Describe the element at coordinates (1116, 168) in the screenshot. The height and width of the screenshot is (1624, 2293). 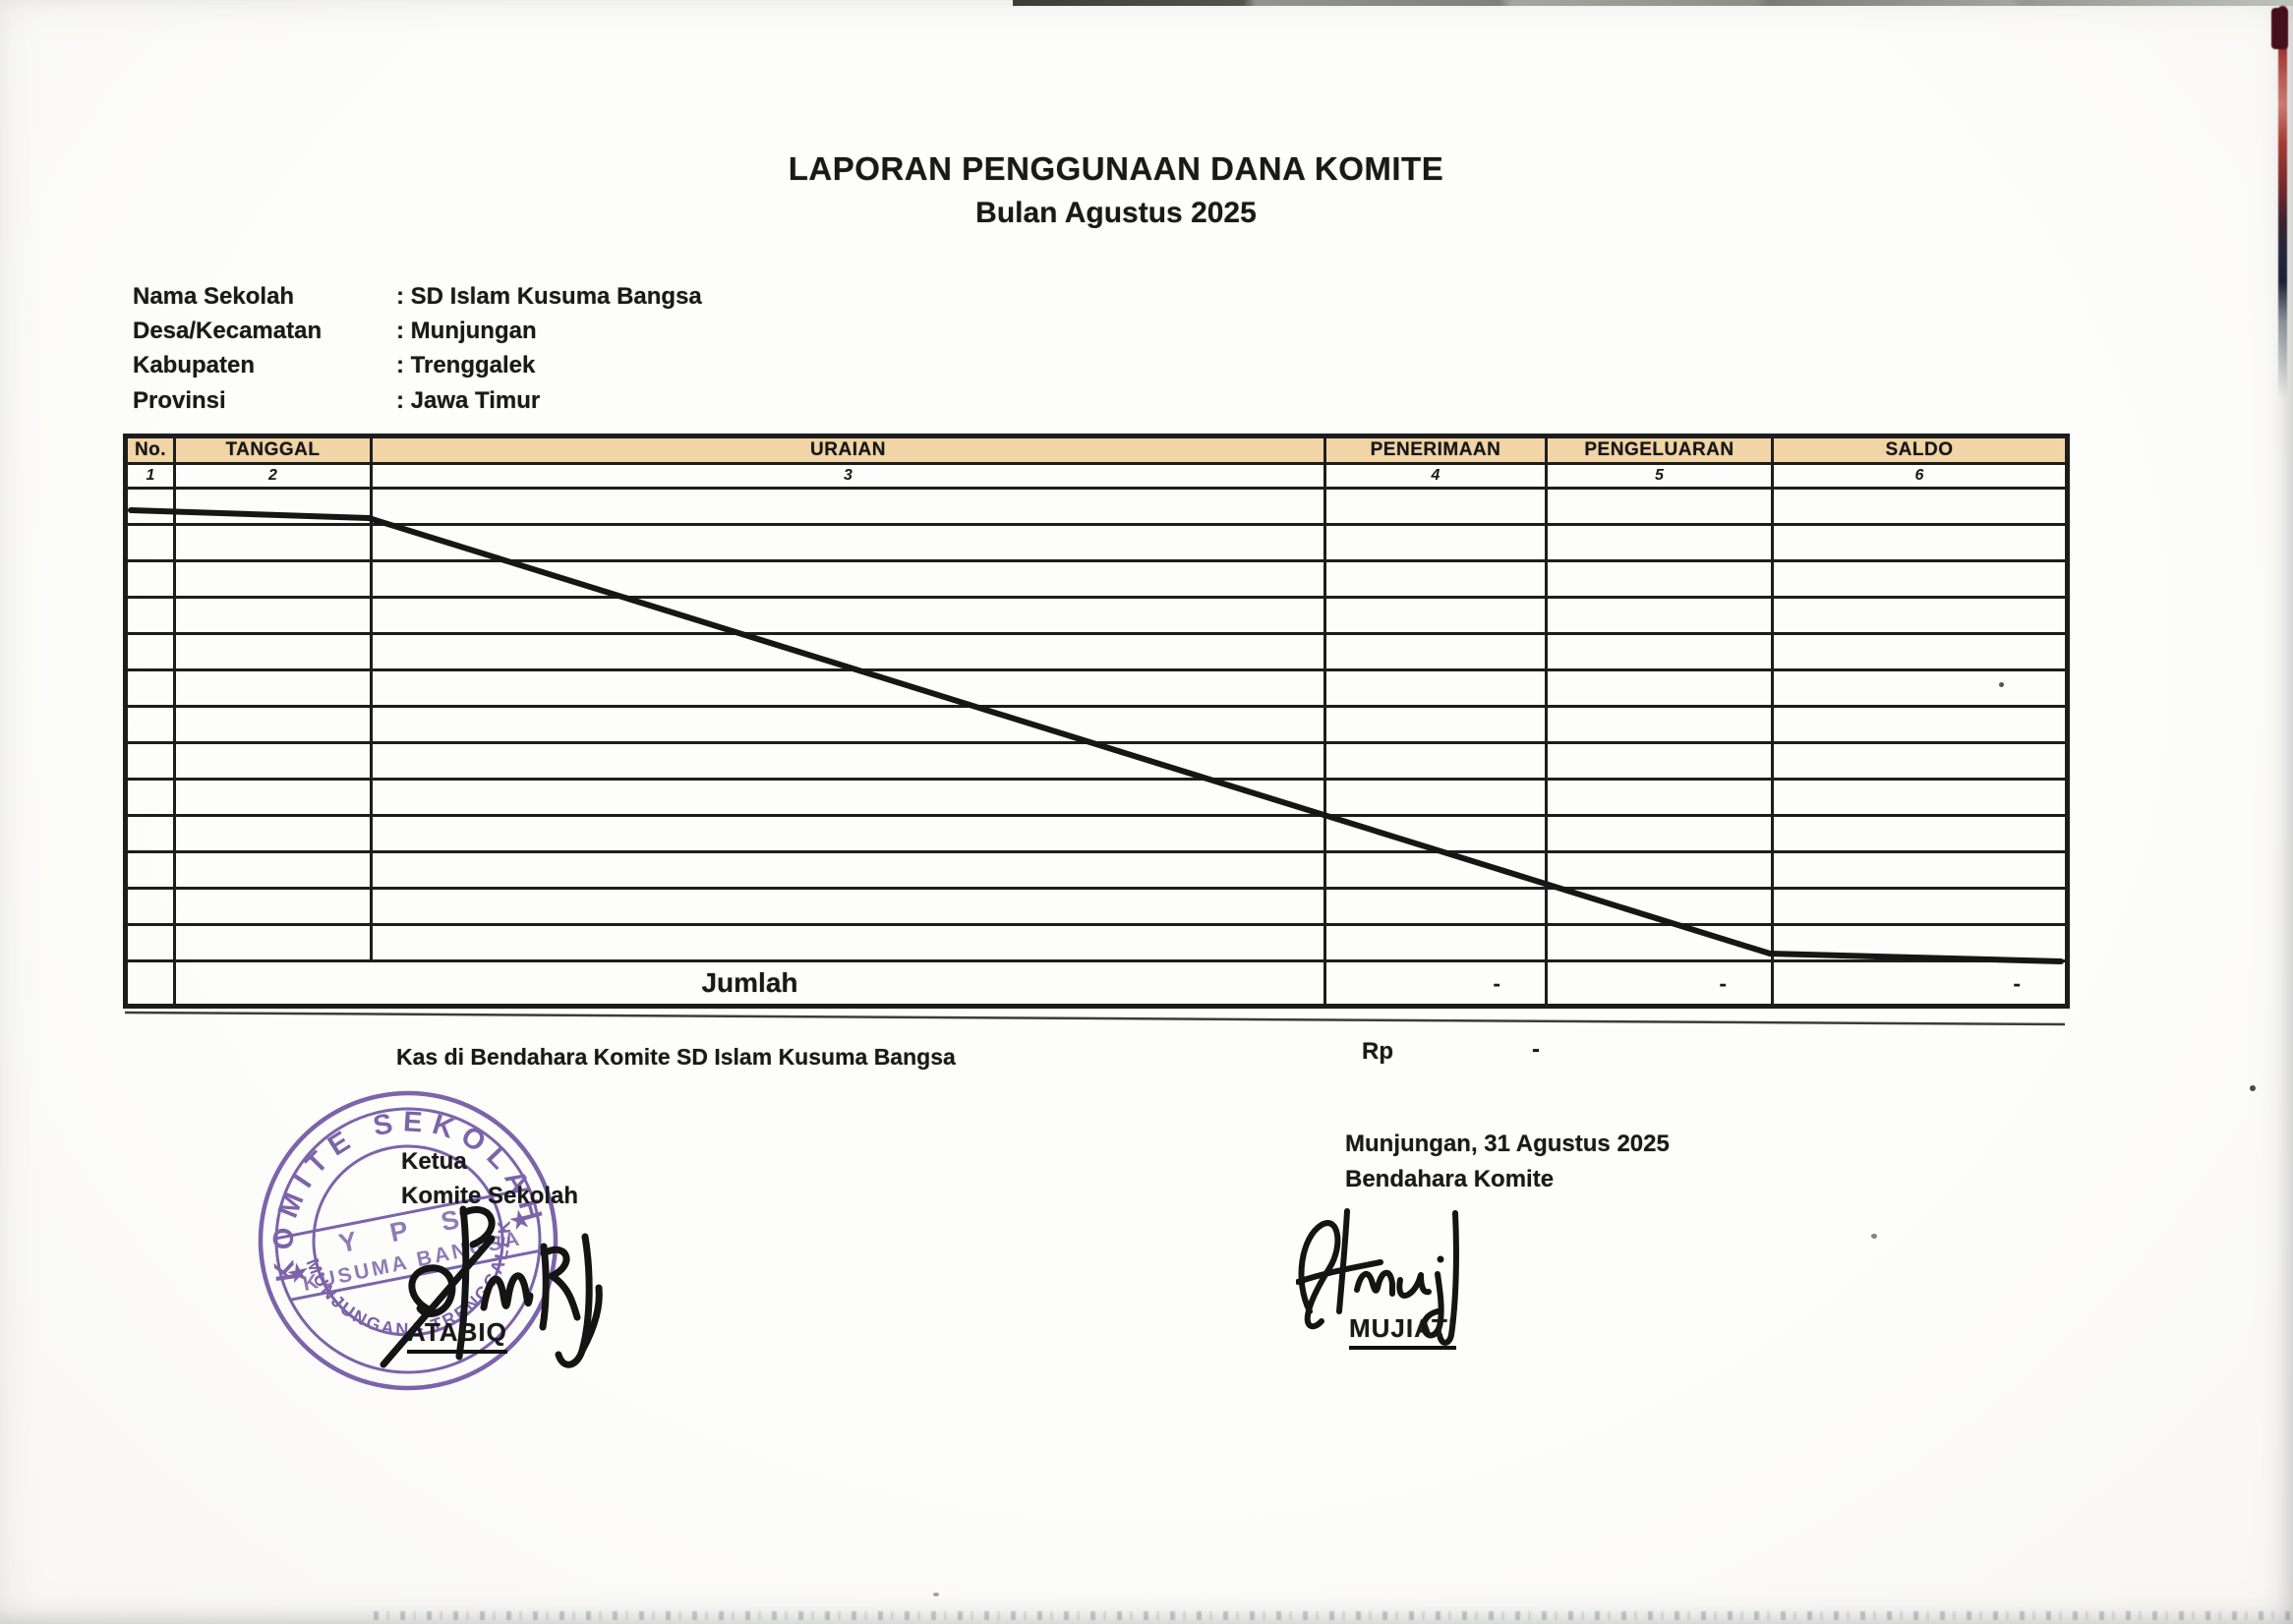
I see `report-title: LAPORAN PENGGUNAAN DANA KOMITE` at that location.